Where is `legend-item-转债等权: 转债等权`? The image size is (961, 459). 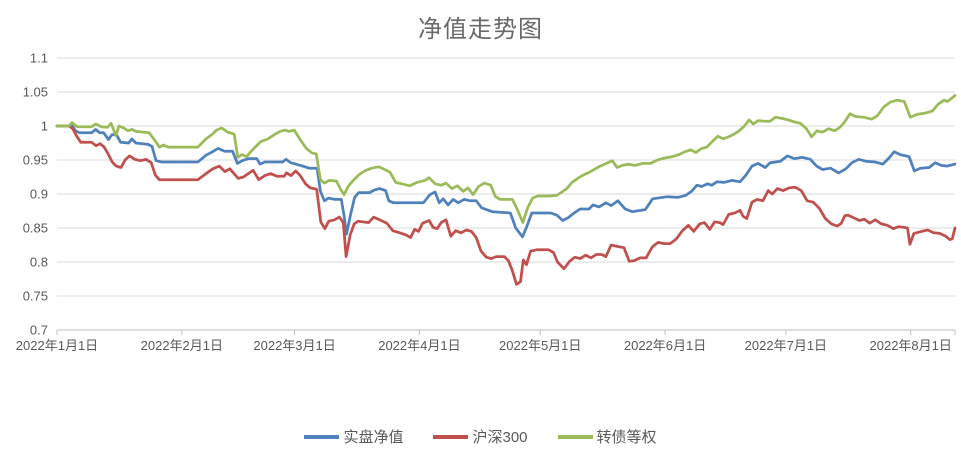
legend-item-转债等权: 转债等权 is located at coordinates (607, 436).